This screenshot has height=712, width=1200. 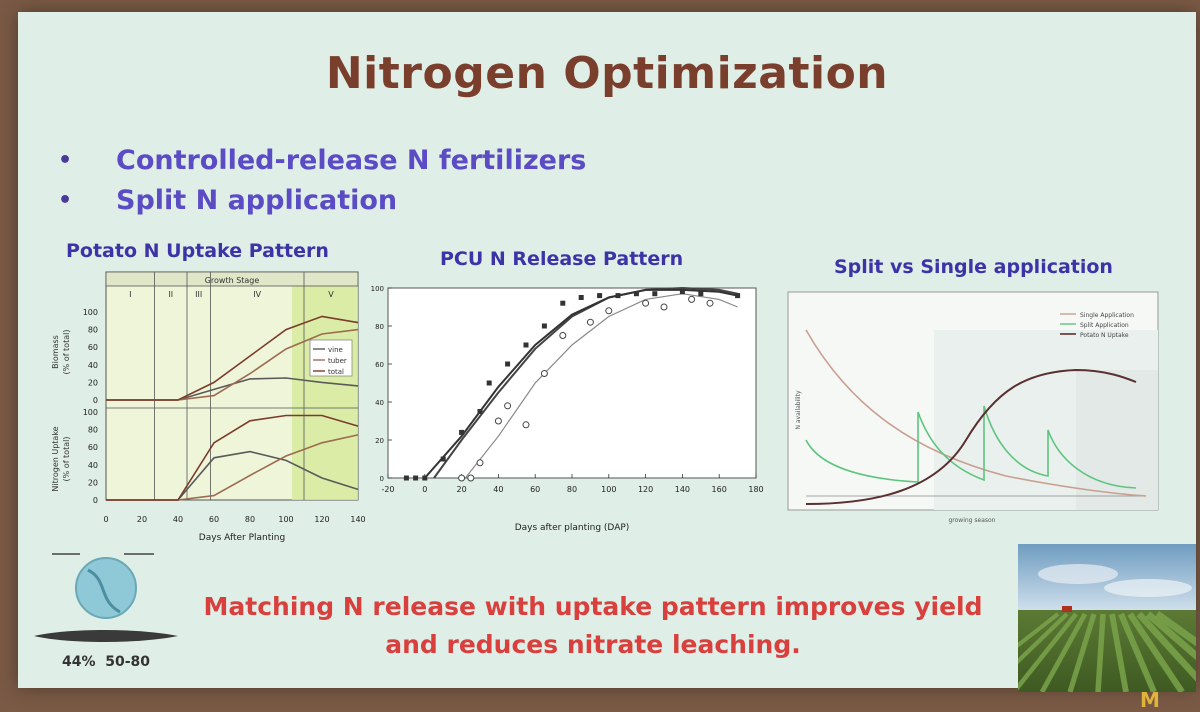 I want to click on caption-line-2: and reduces nitrate leaching., so click(x=593, y=644).